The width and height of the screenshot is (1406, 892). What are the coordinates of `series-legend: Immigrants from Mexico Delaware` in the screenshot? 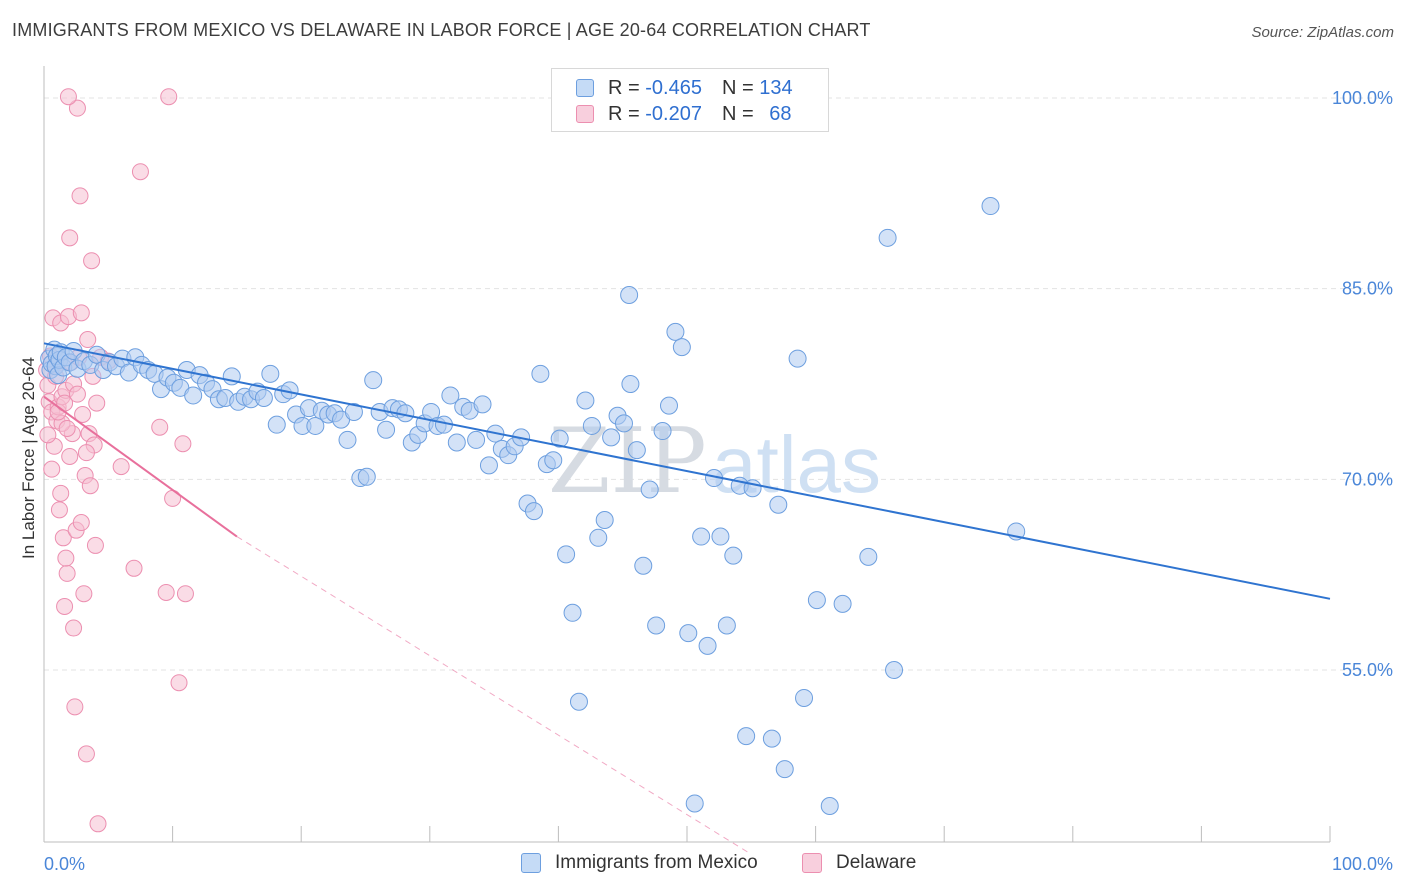 It's located at (703, 864).